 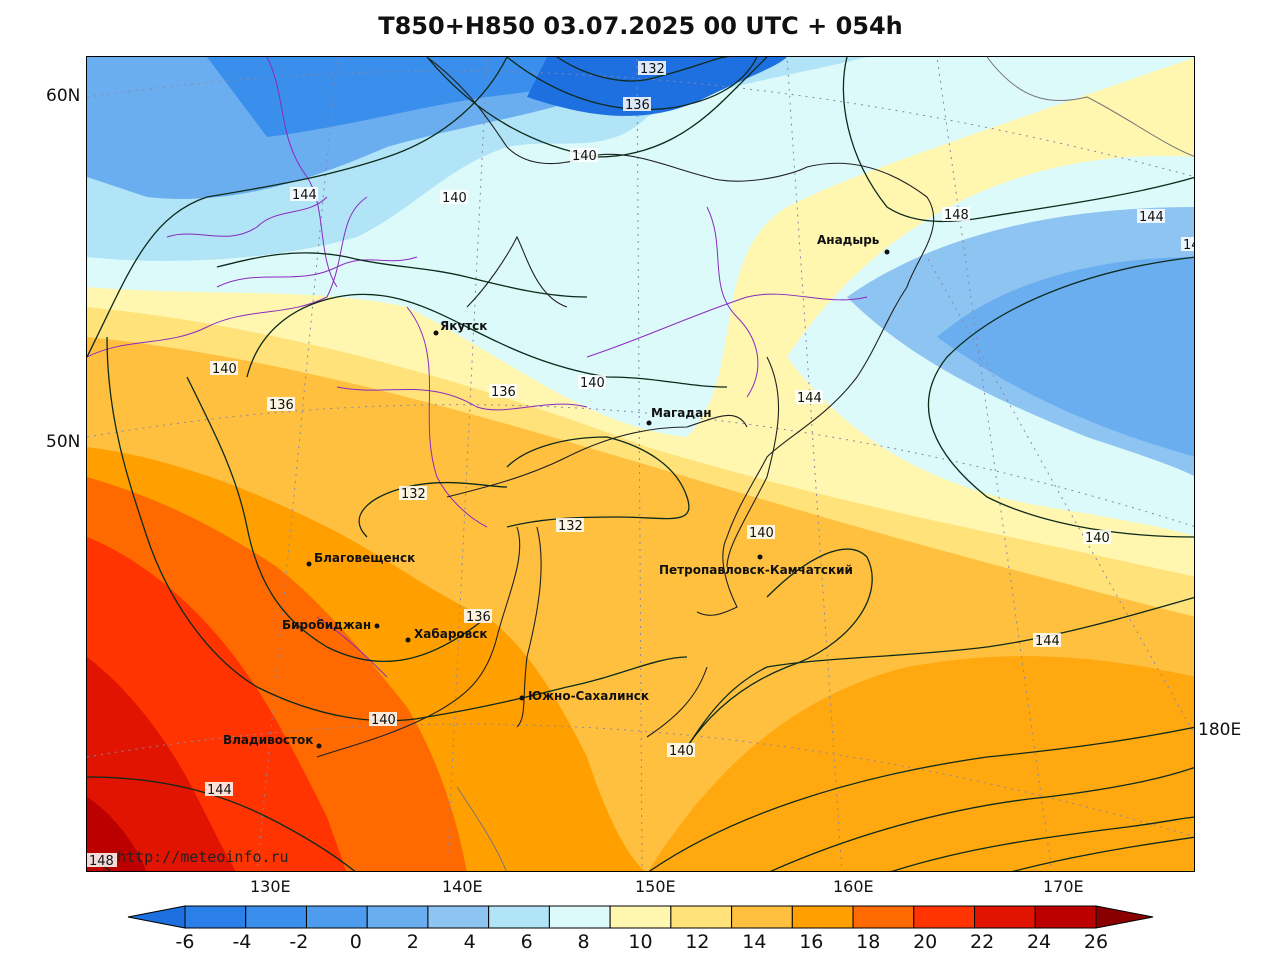 I want to click on lon-label-170e: 170E, so click(x=1063, y=886).